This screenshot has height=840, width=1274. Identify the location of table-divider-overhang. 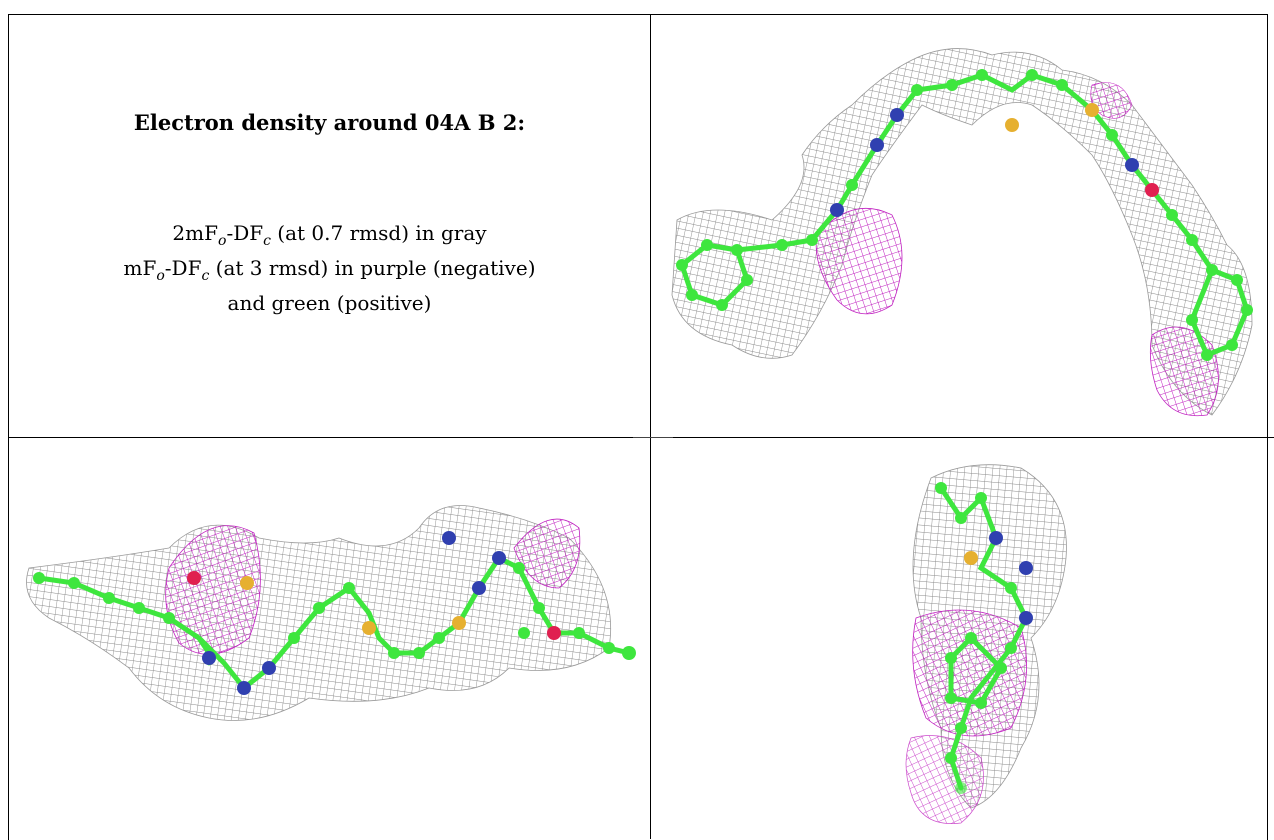
(653, 437).